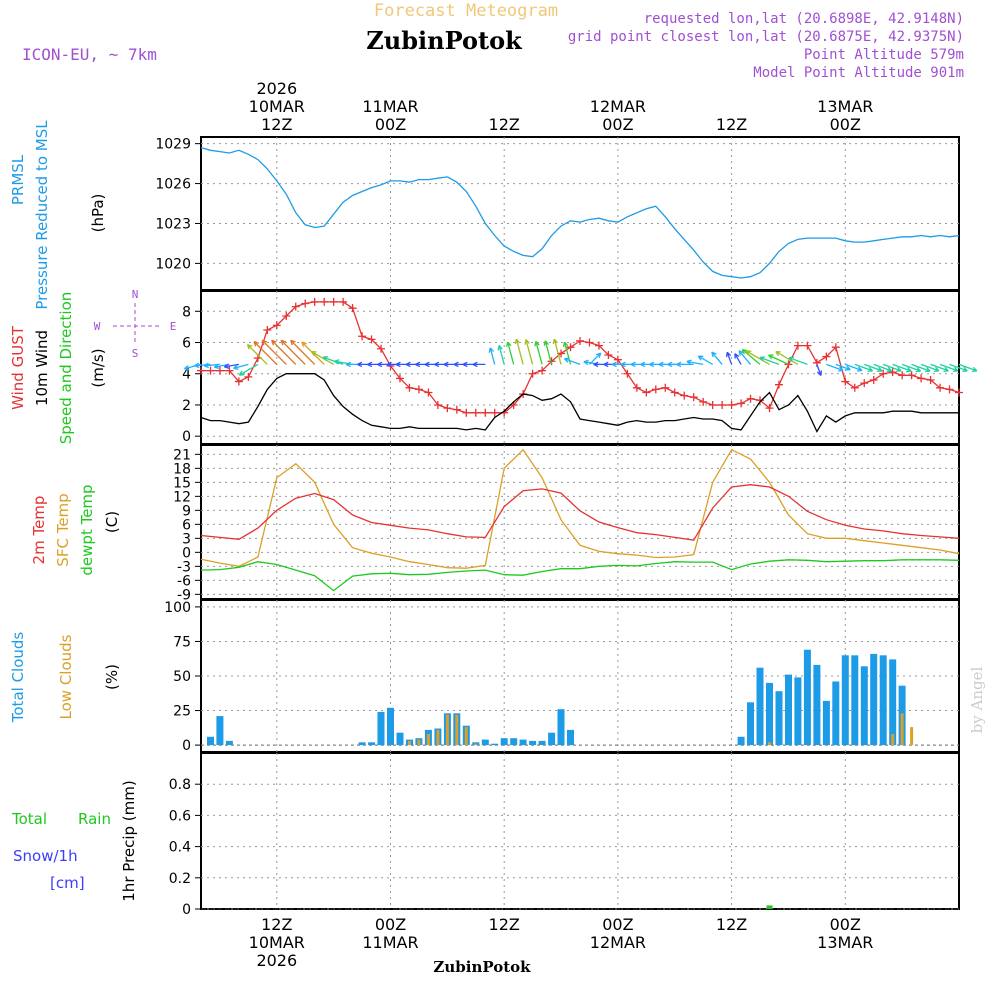  I want to click on top-time-label: 00Z, so click(390, 124).